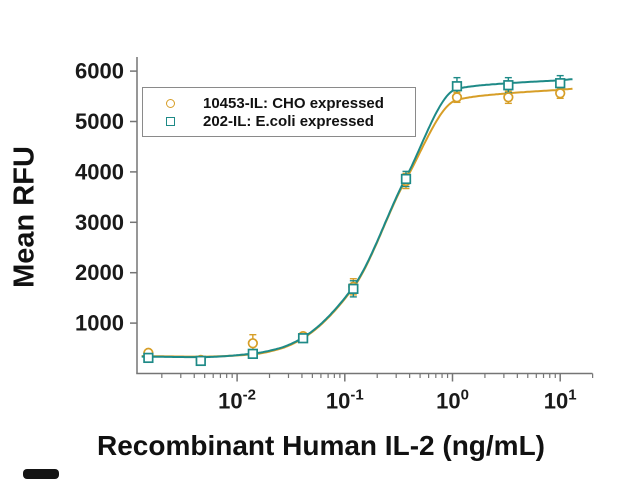  I want to click on legend-item: 202-IL: E.coli expressed, so click(279, 121).